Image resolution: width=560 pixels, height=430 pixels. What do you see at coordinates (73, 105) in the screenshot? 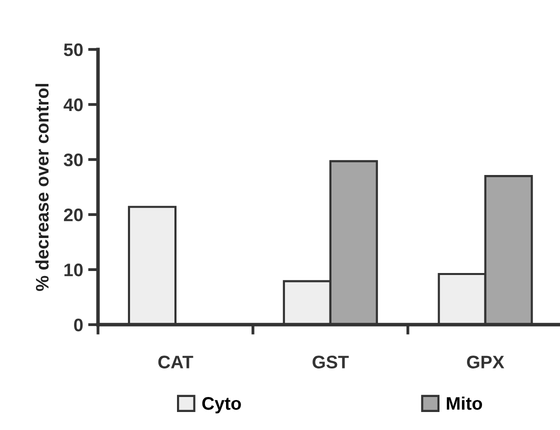
I see `y-tick-label: 40` at bounding box center [73, 105].